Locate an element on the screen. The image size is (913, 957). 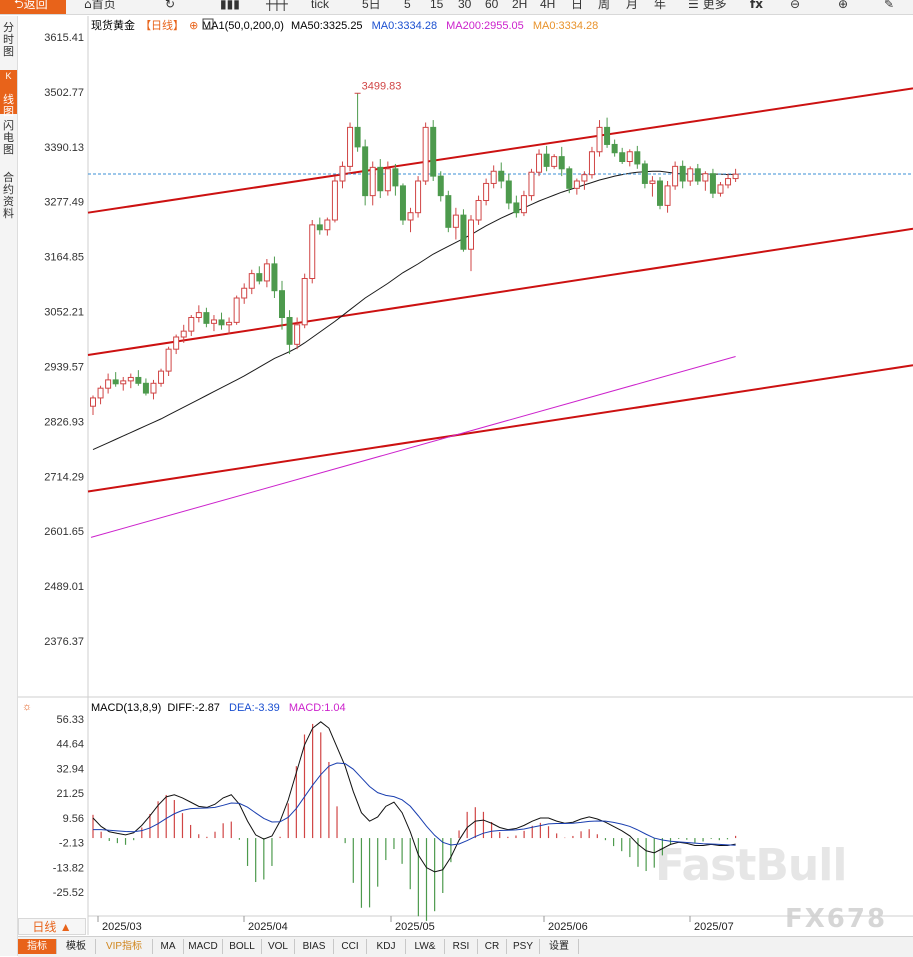
tab-ma: MA is located at coordinates (168, 946).